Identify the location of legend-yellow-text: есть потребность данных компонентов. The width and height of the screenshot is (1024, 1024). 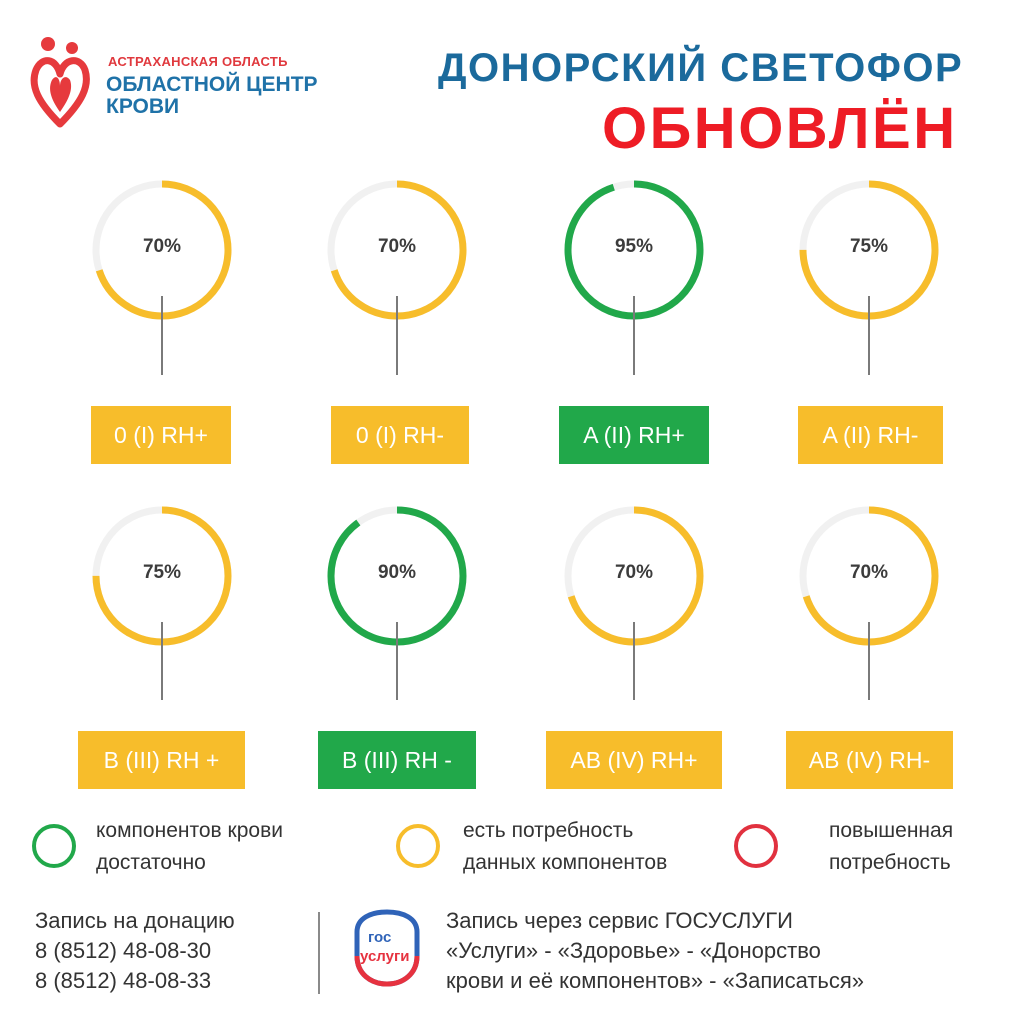
(565, 847).